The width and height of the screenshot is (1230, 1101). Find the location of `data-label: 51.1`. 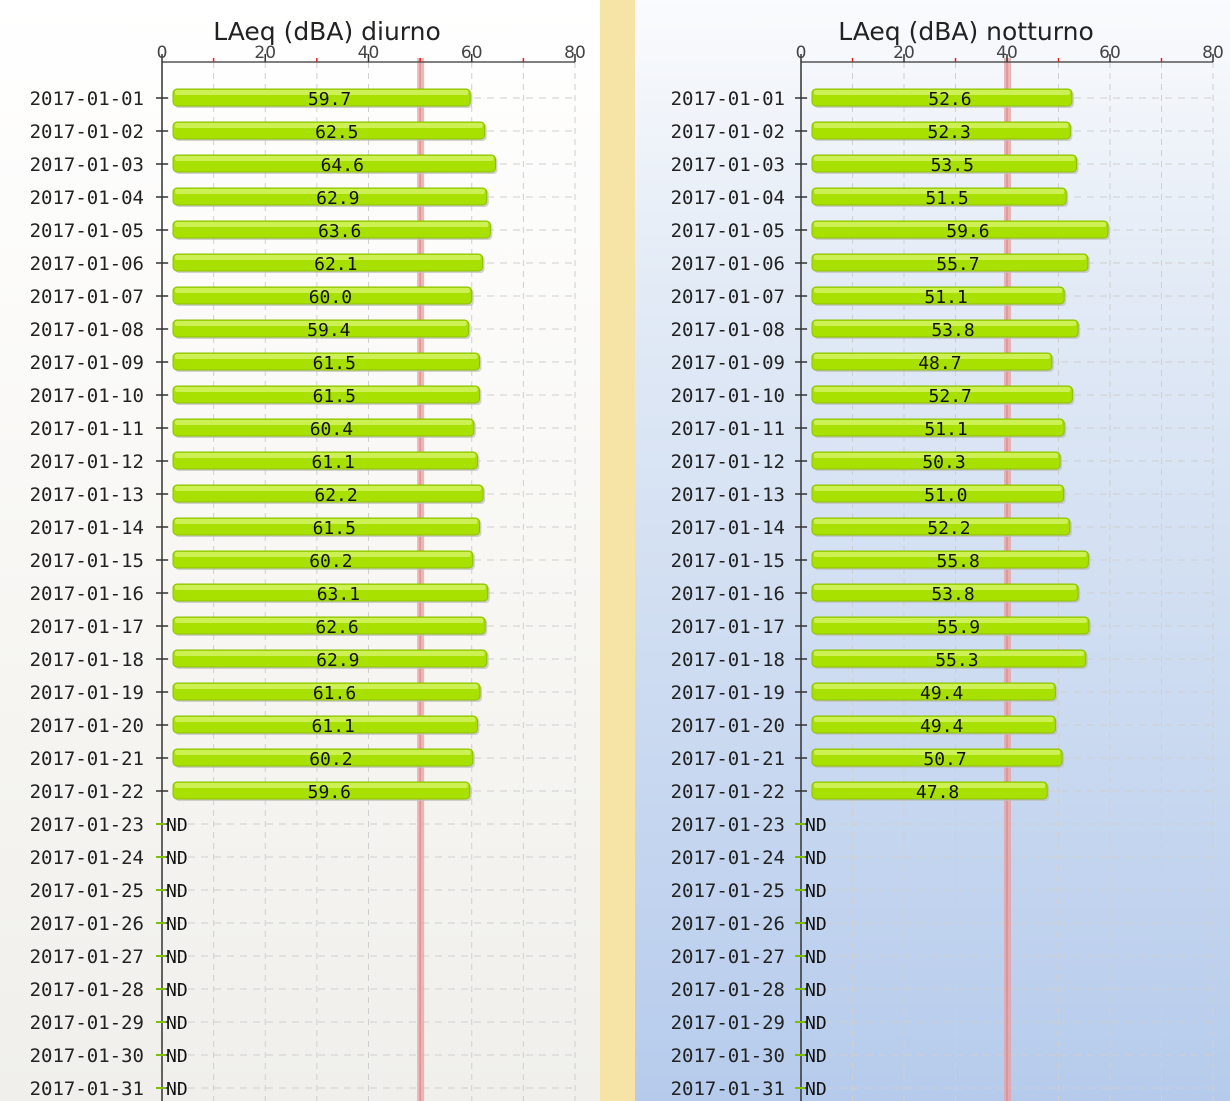

data-label: 51.1 is located at coordinates (945, 297).